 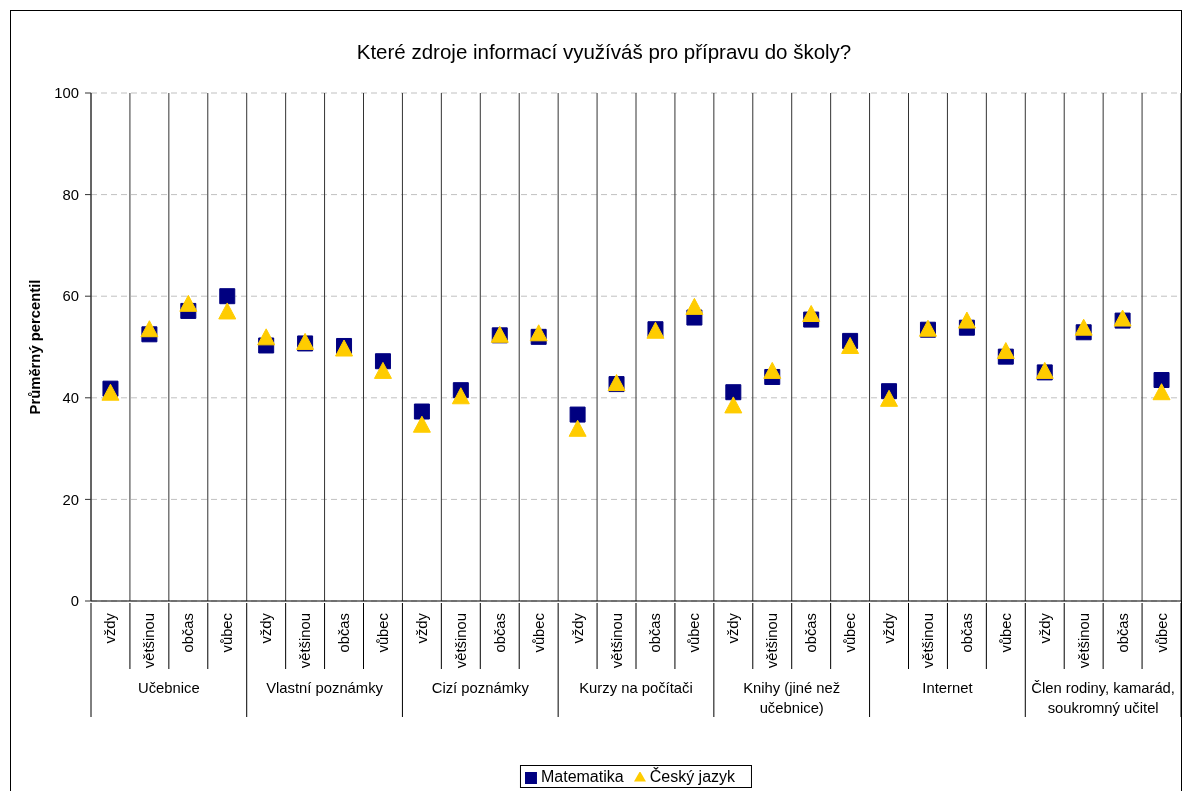 What do you see at coordinates (74, 601) in the screenshot?
I see `y-tick-label: 0` at bounding box center [74, 601].